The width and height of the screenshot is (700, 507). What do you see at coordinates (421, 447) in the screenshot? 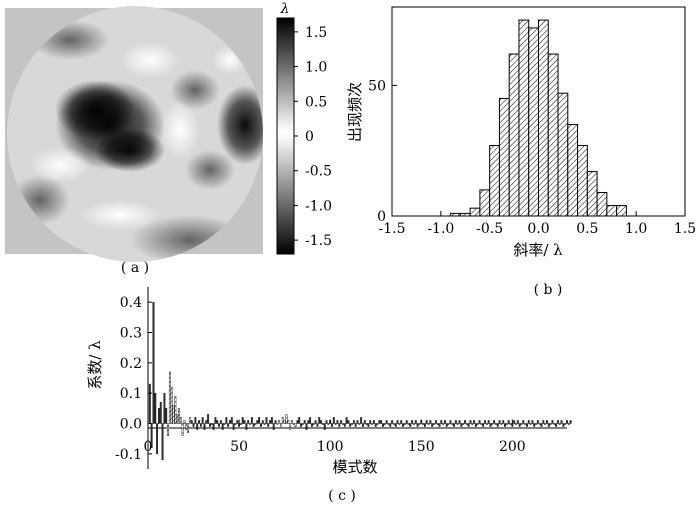
I see `coef-xtick-label: 150` at bounding box center [421, 447].